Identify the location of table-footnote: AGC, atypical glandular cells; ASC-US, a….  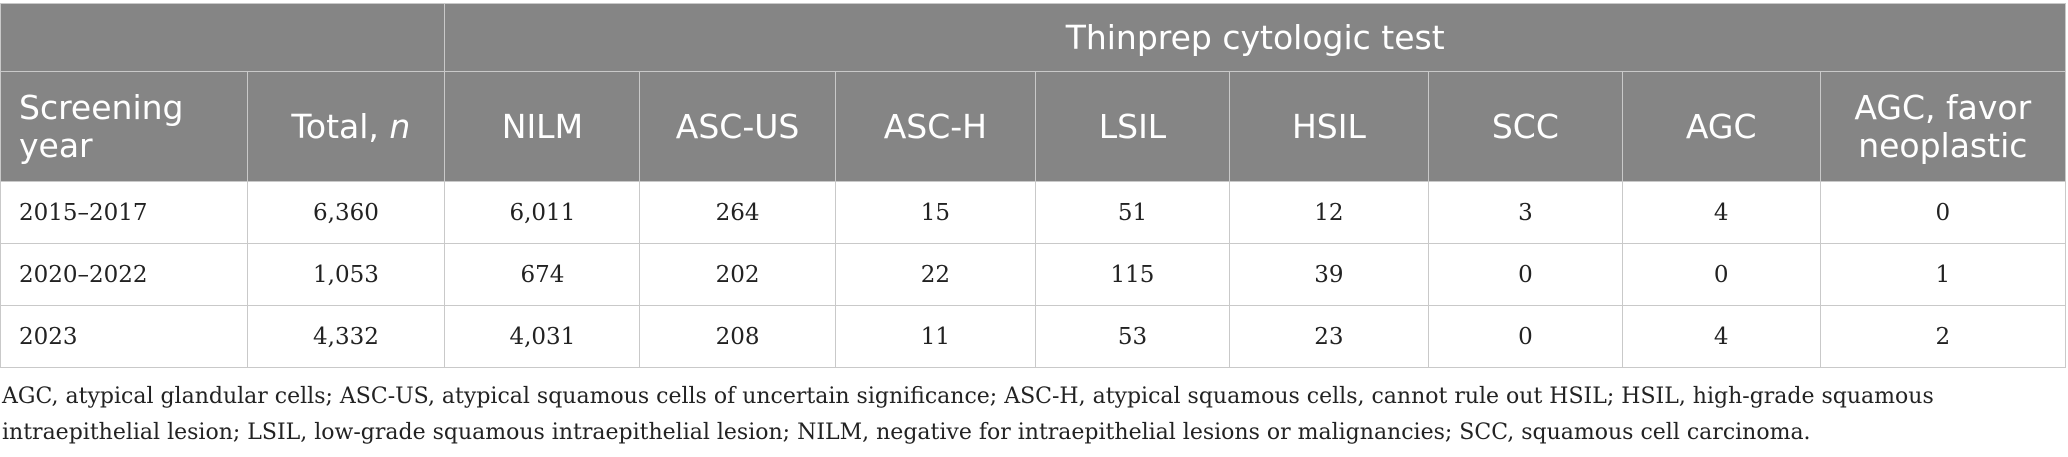
(968, 414).